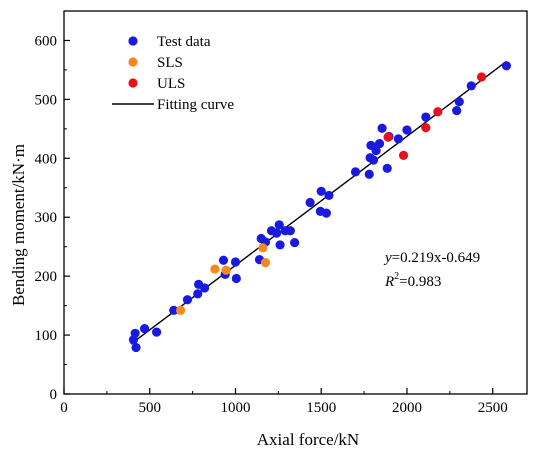  What do you see at coordinates (184, 42) in the screenshot?
I see `legend-test-data-label: Test data` at bounding box center [184, 42].